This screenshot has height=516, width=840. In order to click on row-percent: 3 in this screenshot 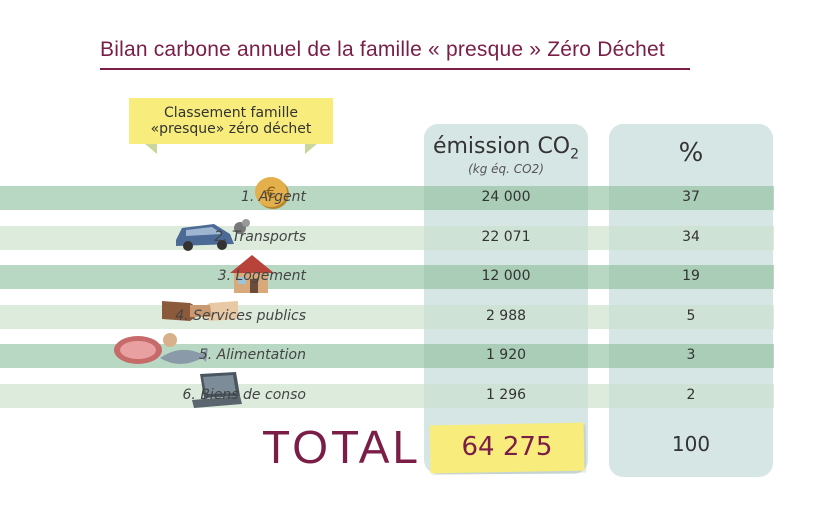, I will do `click(691, 355)`.